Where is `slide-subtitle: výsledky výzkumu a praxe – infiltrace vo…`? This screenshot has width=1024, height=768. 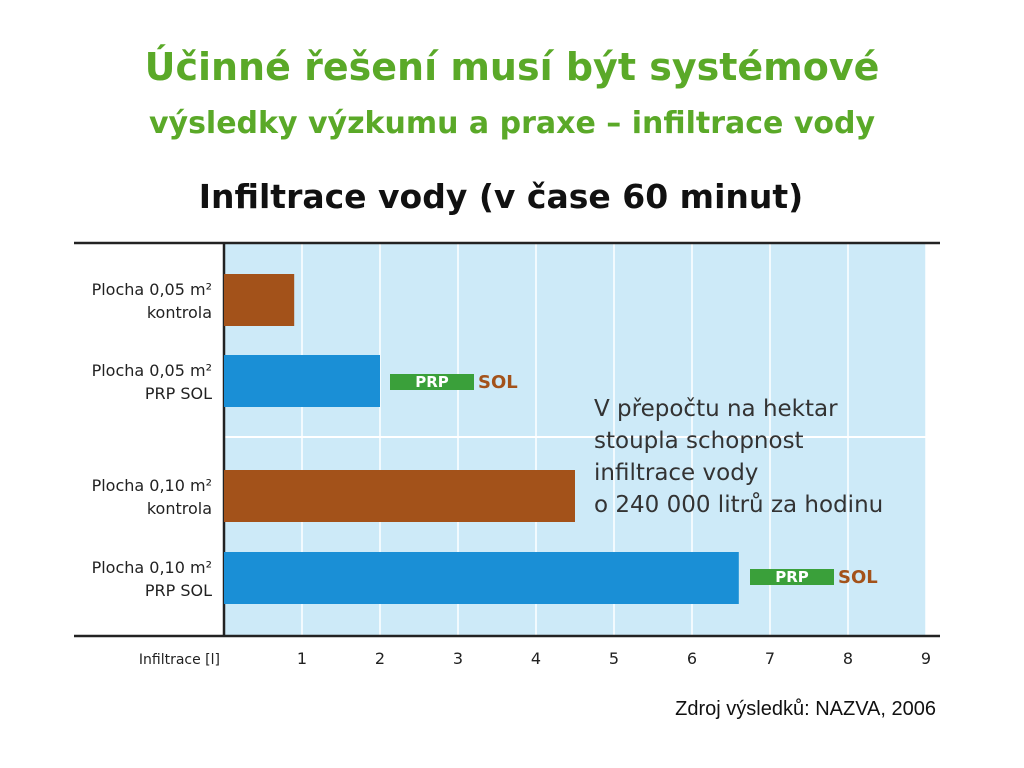
slide-subtitle: výsledky výzkumu a praxe – infiltrace vo… is located at coordinates (512, 123).